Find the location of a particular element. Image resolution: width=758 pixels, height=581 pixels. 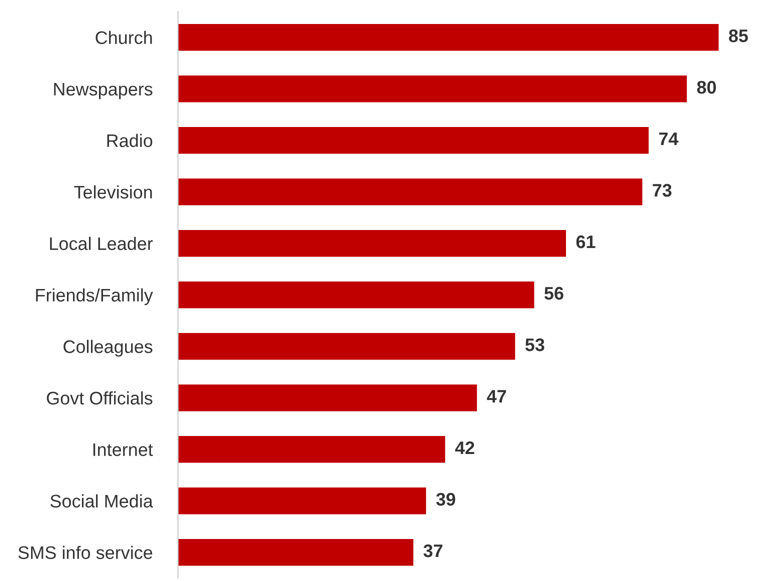

data-label: 74 is located at coordinates (668, 139).